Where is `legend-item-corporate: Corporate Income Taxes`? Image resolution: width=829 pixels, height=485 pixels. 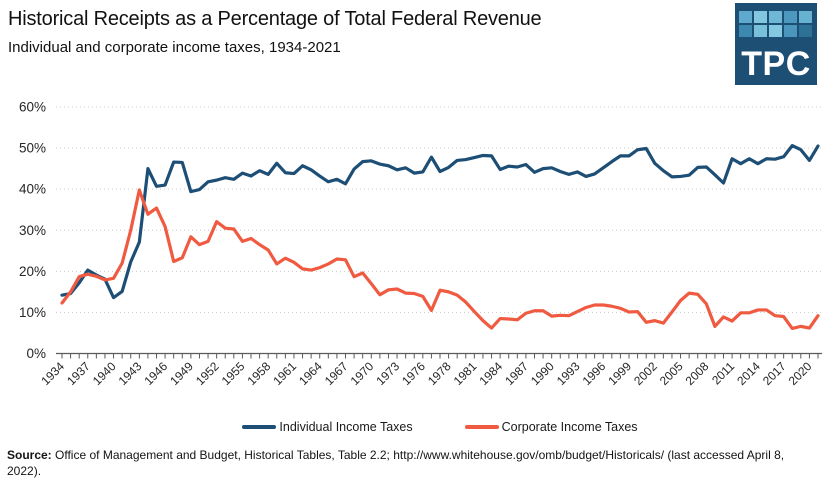 legend-item-corporate: Corporate Income Taxes is located at coordinates (551, 427).